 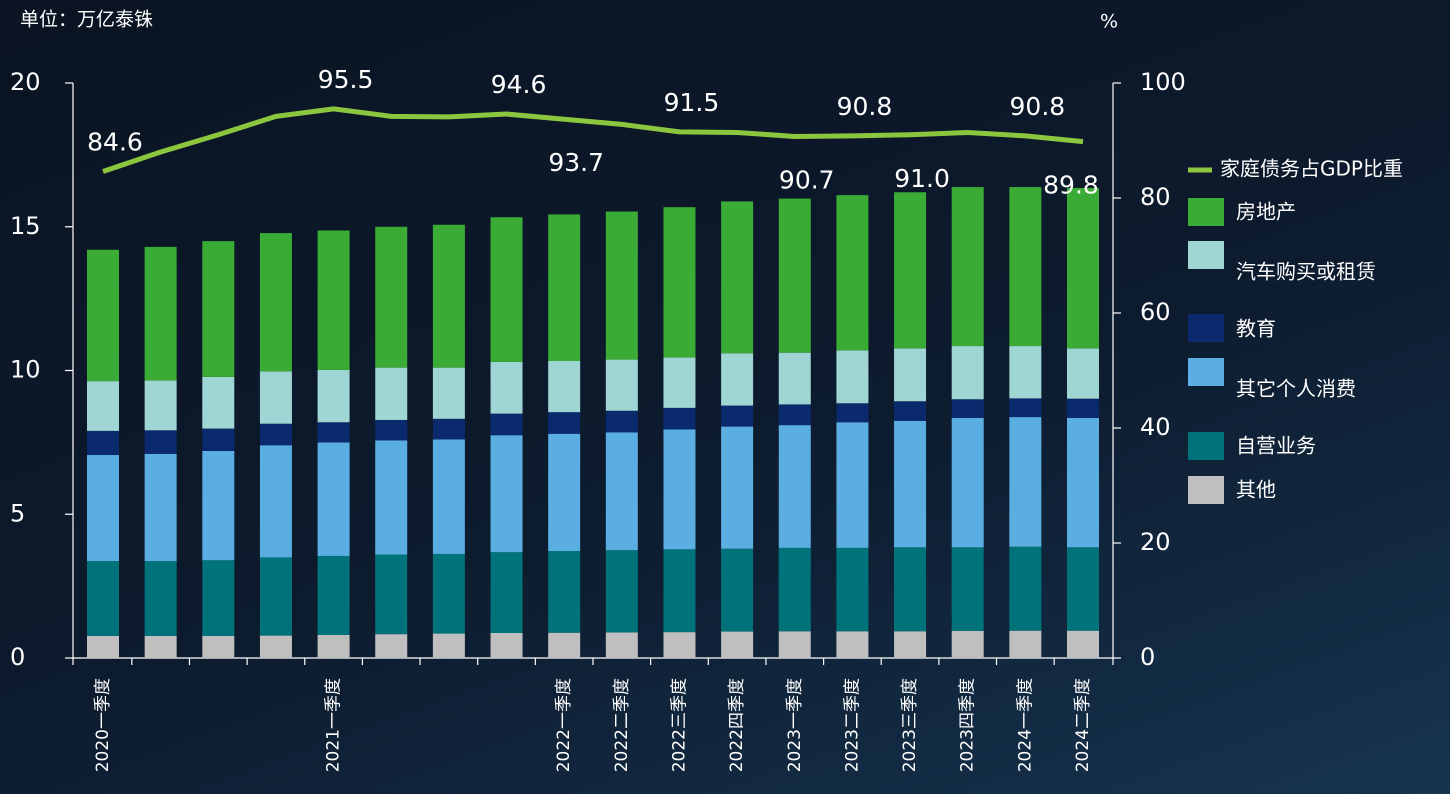 I want to click on y2-tick-label: 80, so click(x=1155, y=197).